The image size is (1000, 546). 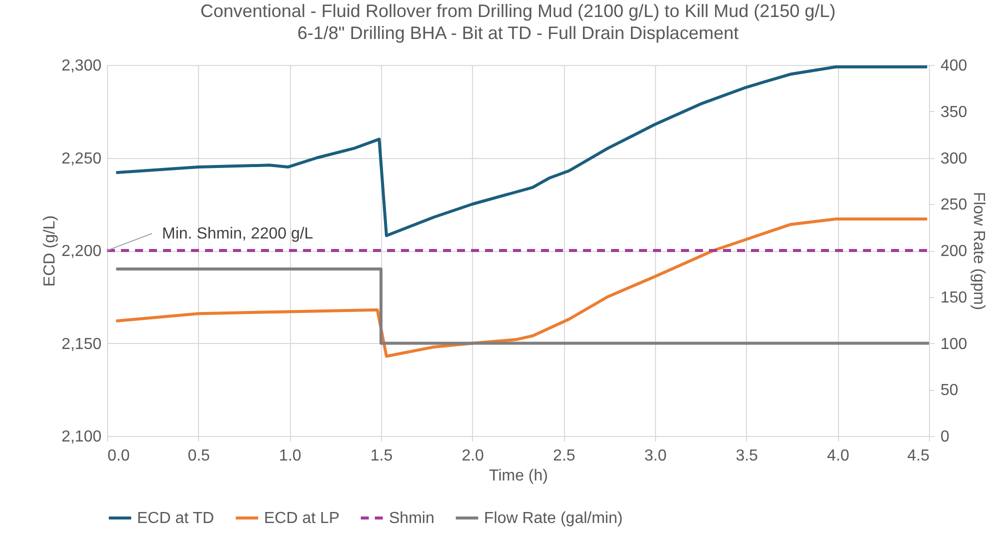 I want to click on x-tick-label: 2.5, so click(x=564, y=456).